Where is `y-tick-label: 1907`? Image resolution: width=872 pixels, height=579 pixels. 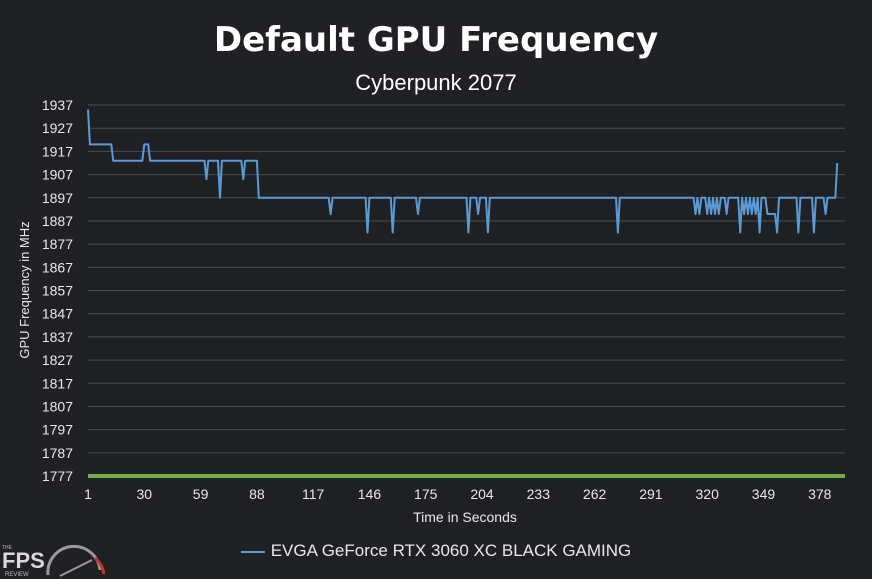
y-tick-label: 1907 is located at coordinates (57, 175).